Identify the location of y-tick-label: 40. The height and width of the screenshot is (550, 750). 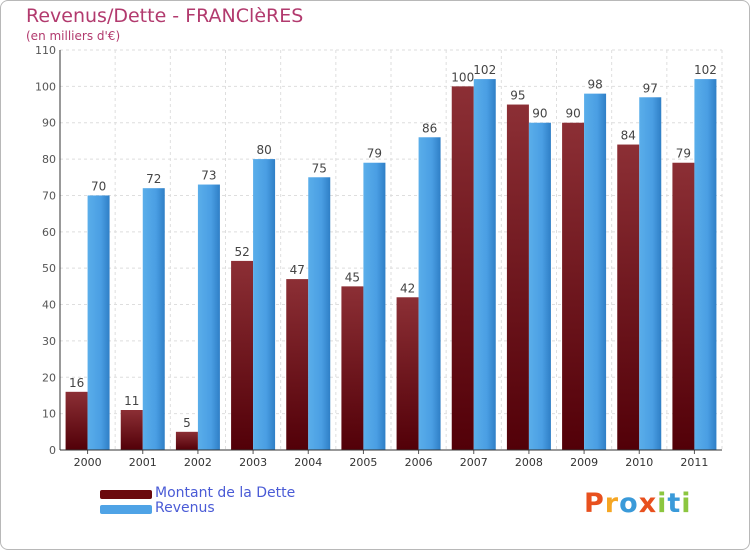
(49, 305).